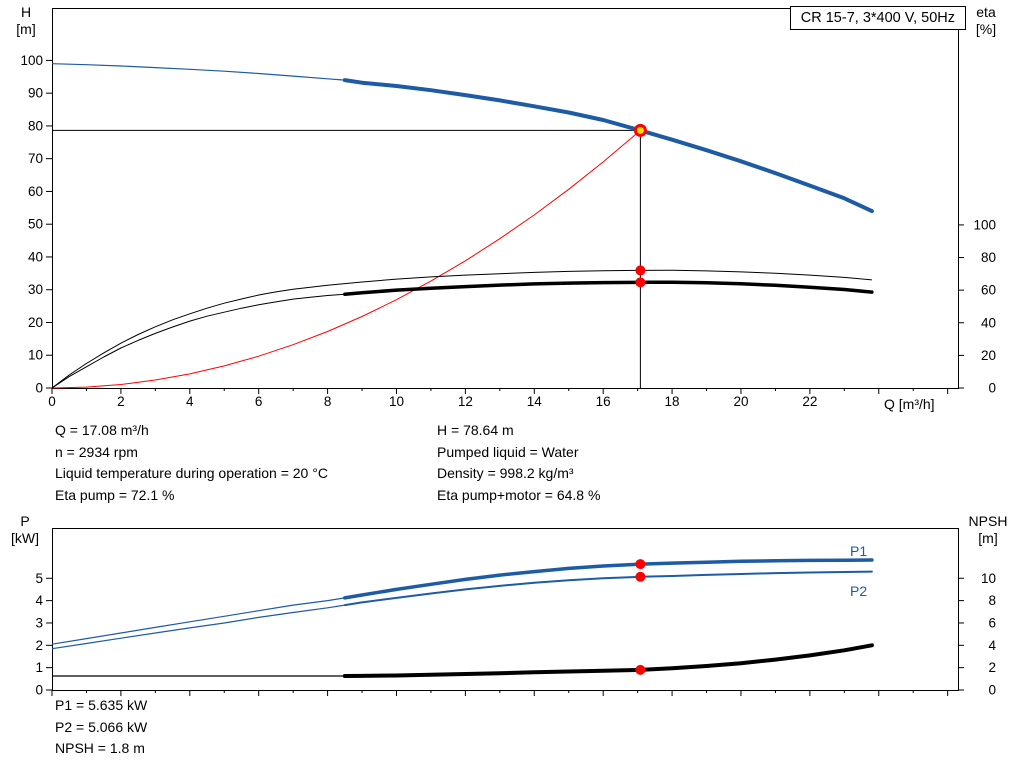  Describe the element at coordinates (986, 12) in the screenshot. I see `eta-axis-symbol: eta` at that location.